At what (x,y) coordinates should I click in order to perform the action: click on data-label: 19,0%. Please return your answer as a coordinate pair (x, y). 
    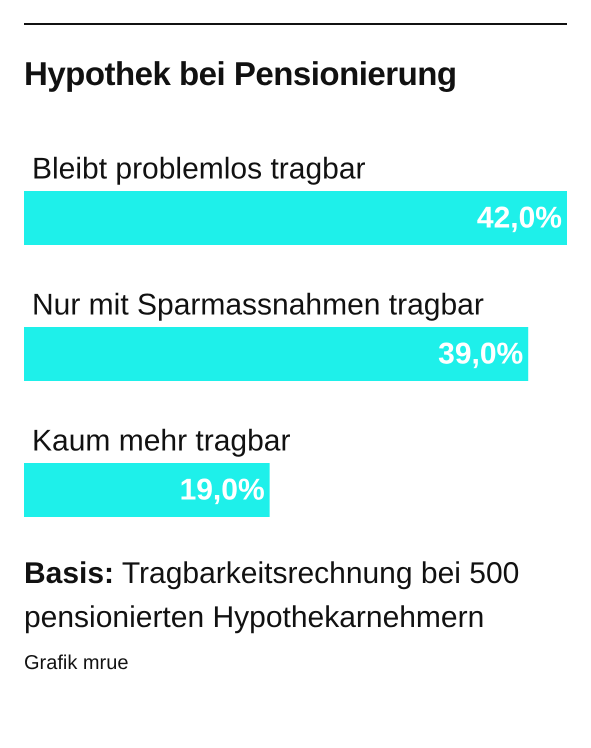
    Looking at the image, I should click on (222, 490).